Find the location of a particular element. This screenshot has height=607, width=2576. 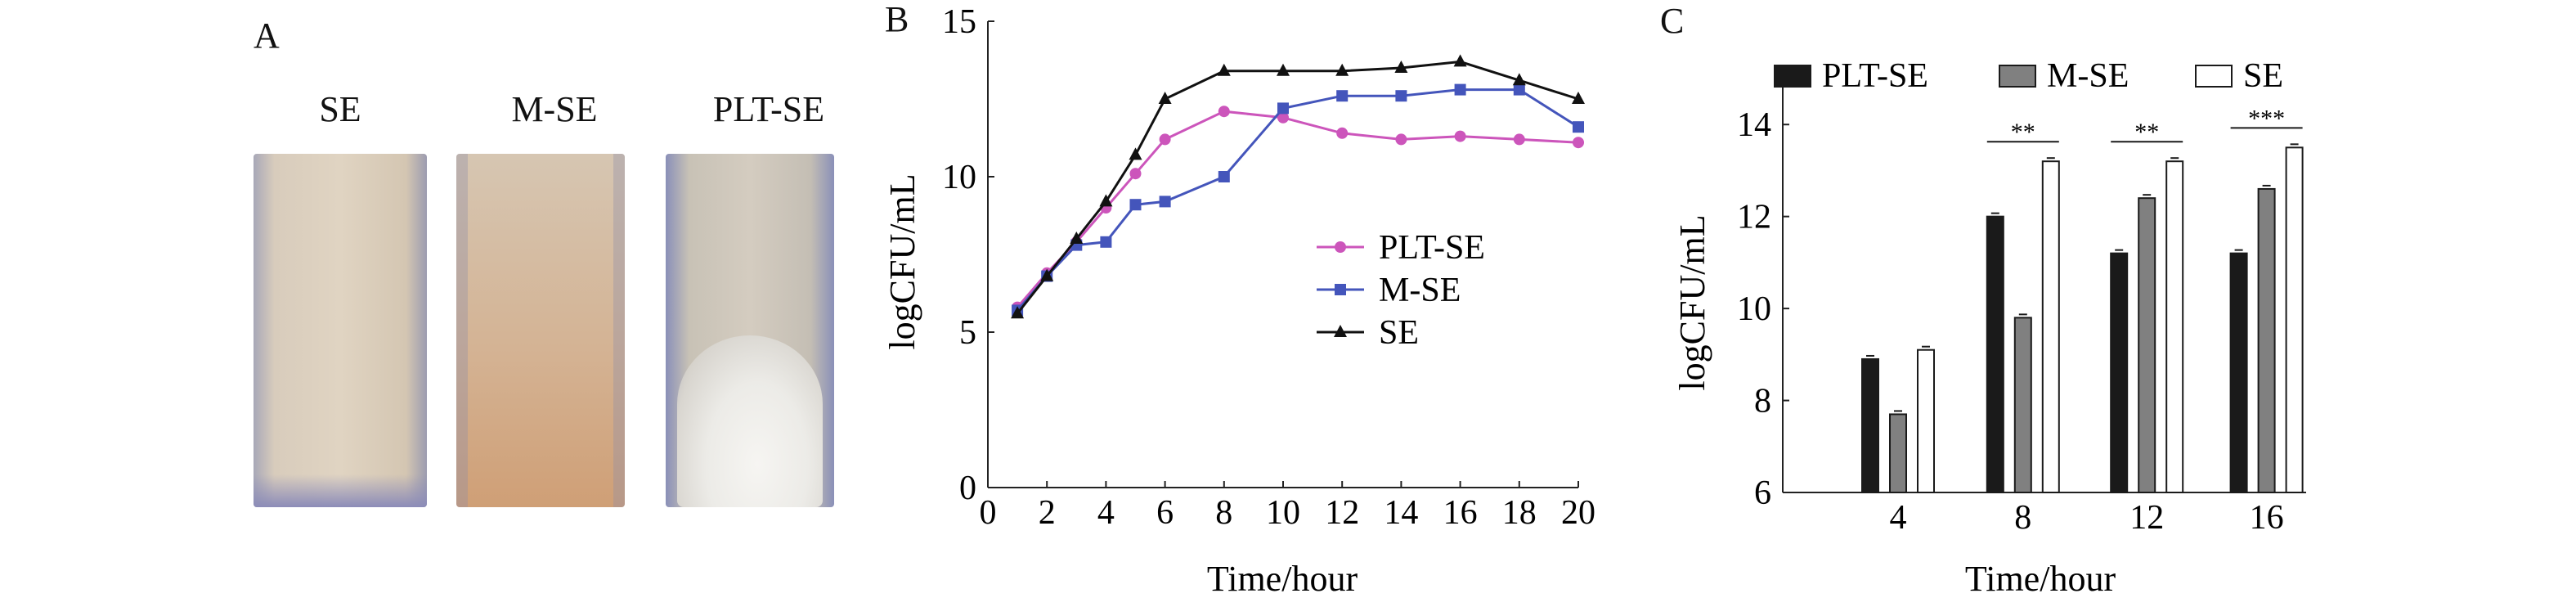

x-tick-label: 0 is located at coordinates (989, 513).